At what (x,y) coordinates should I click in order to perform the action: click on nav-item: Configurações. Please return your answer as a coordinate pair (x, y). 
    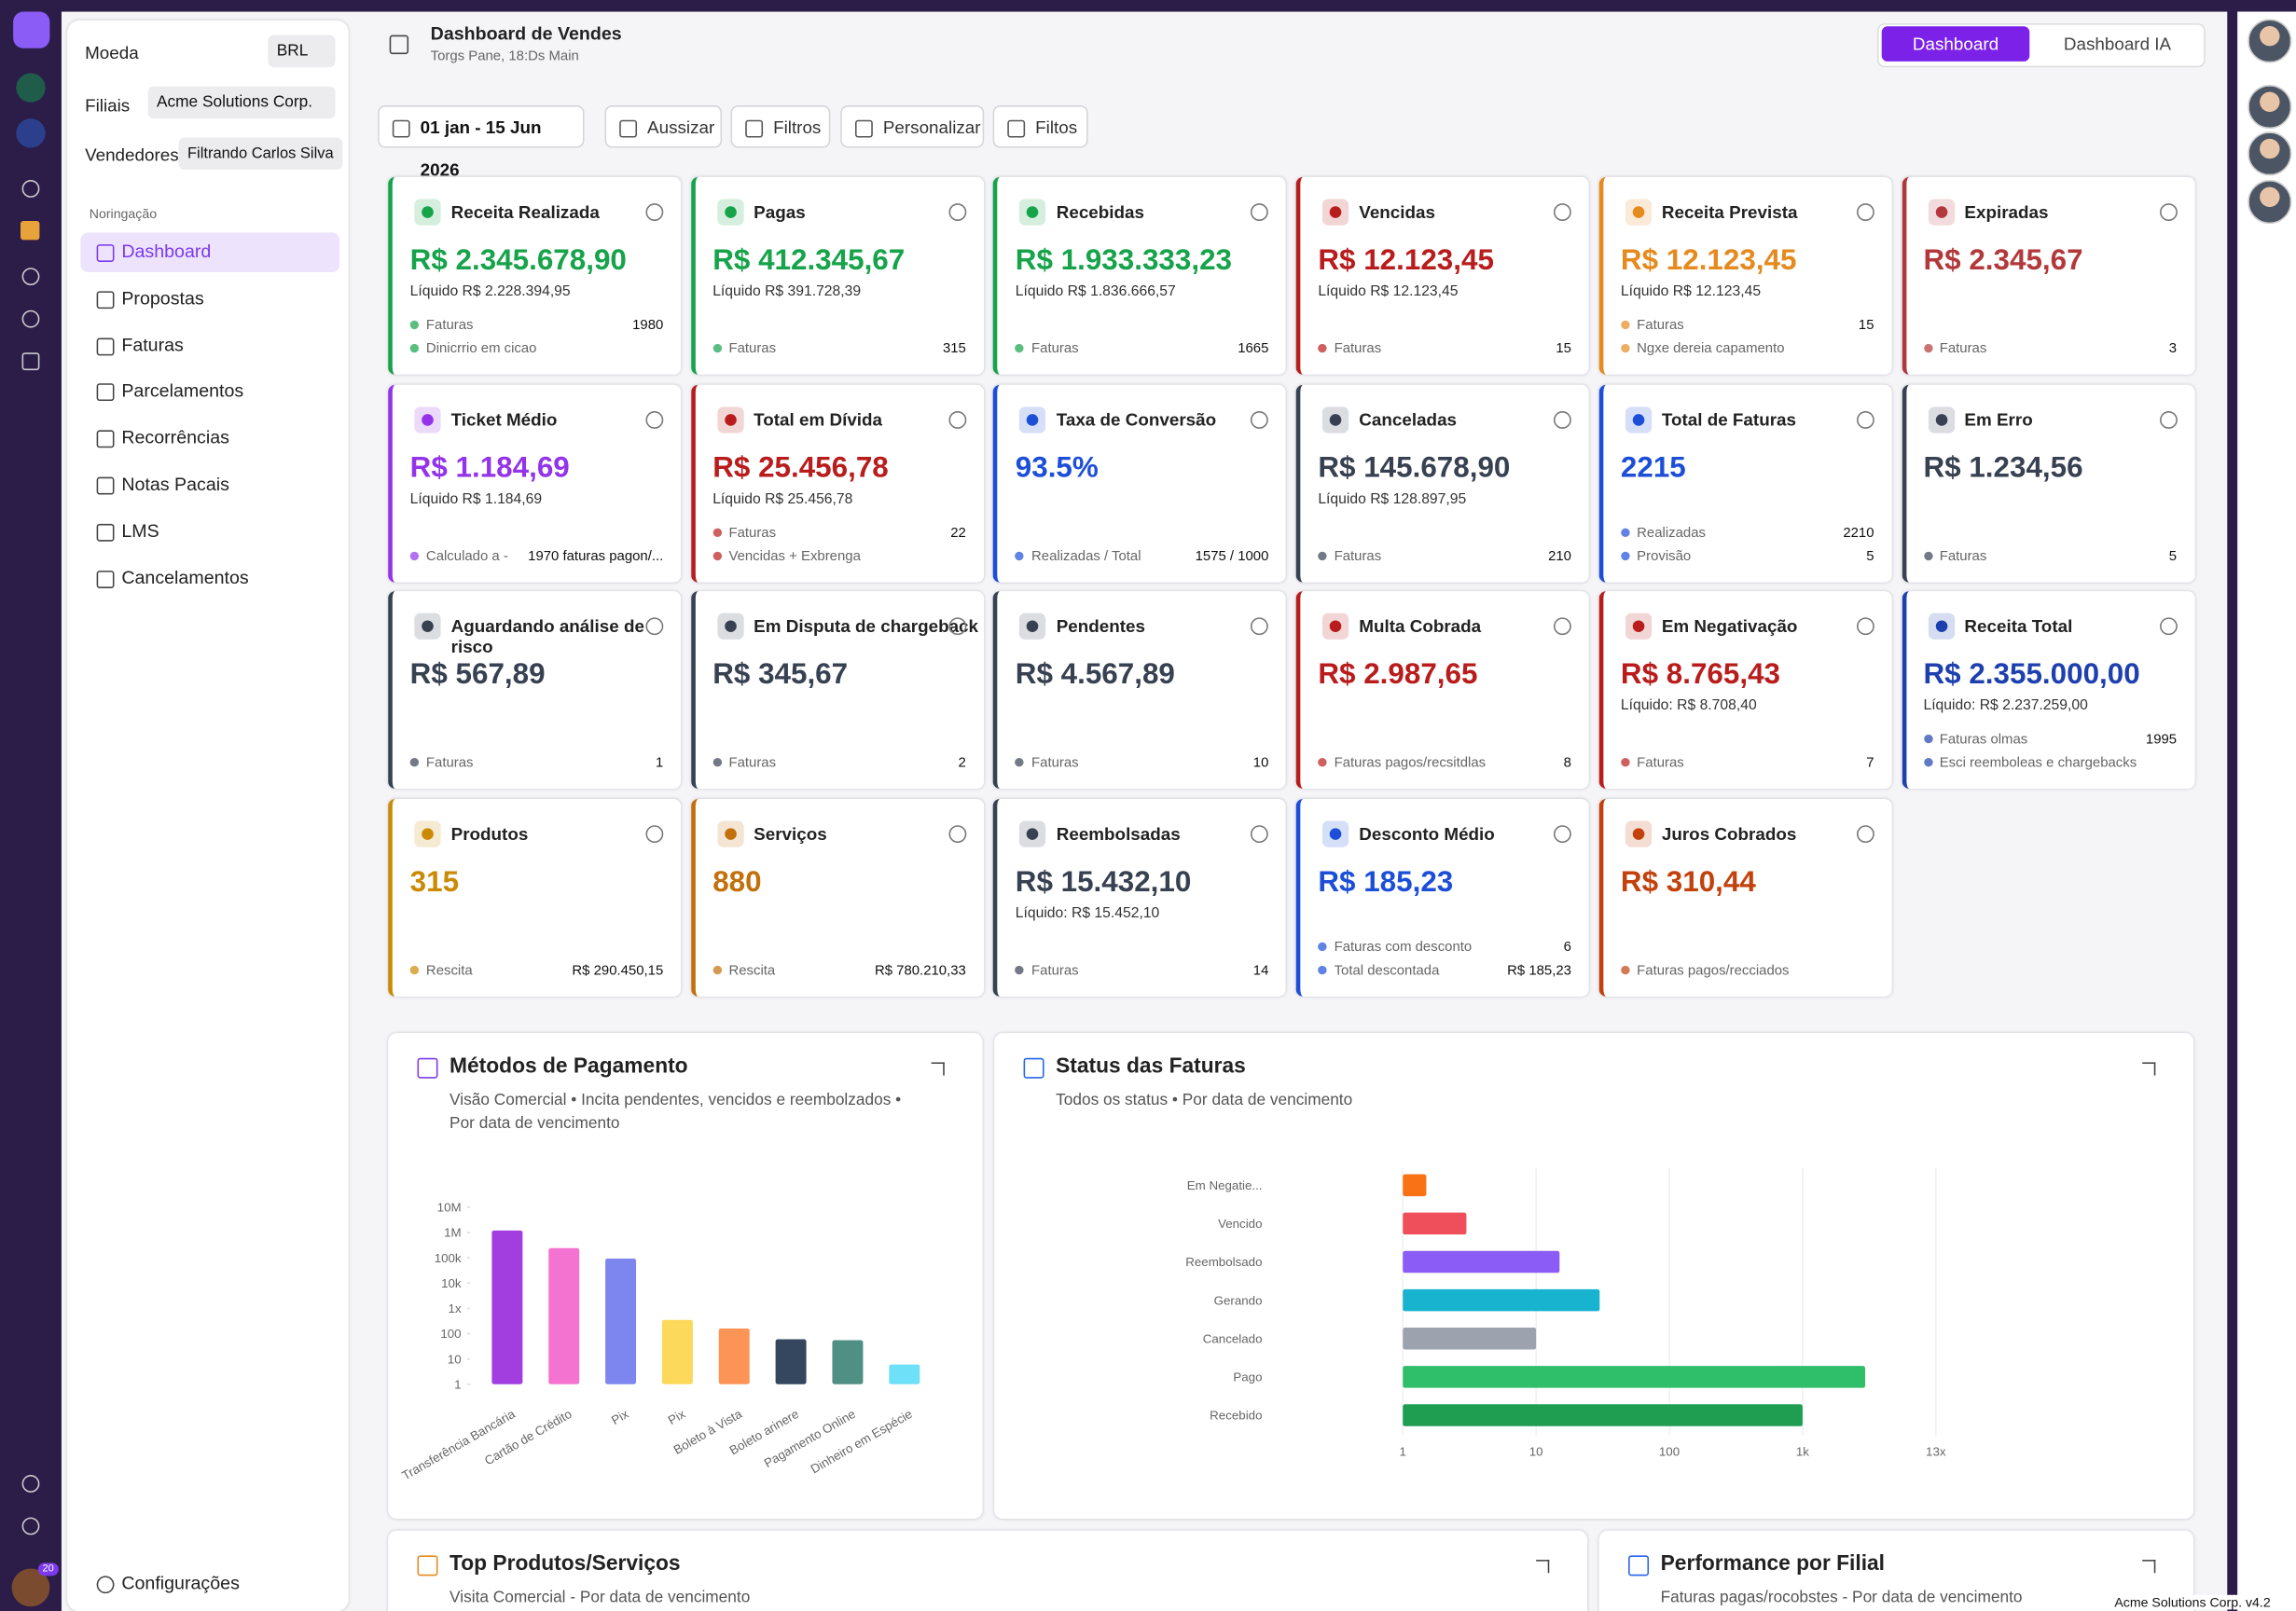
    Looking at the image, I should click on (209, 1584).